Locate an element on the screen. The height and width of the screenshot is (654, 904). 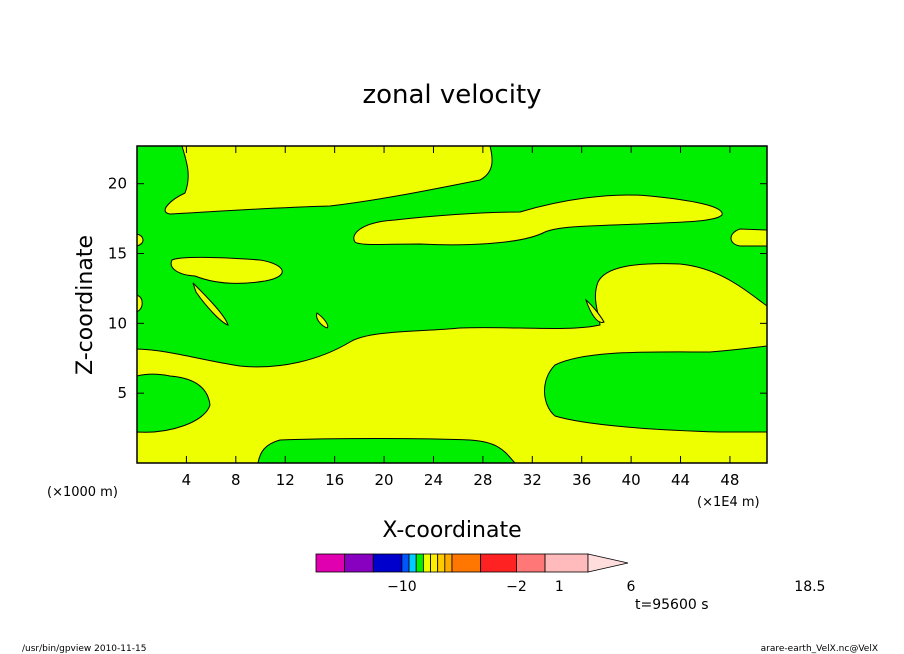
x-tick-label: 40 is located at coordinates (631, 480).